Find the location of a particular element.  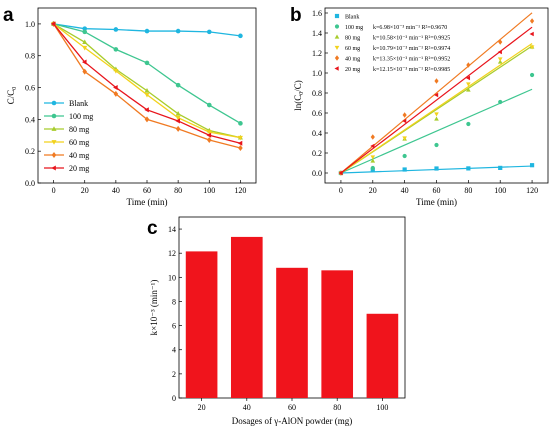

y-tick-label: 8 is located at coordinates (174, 301).